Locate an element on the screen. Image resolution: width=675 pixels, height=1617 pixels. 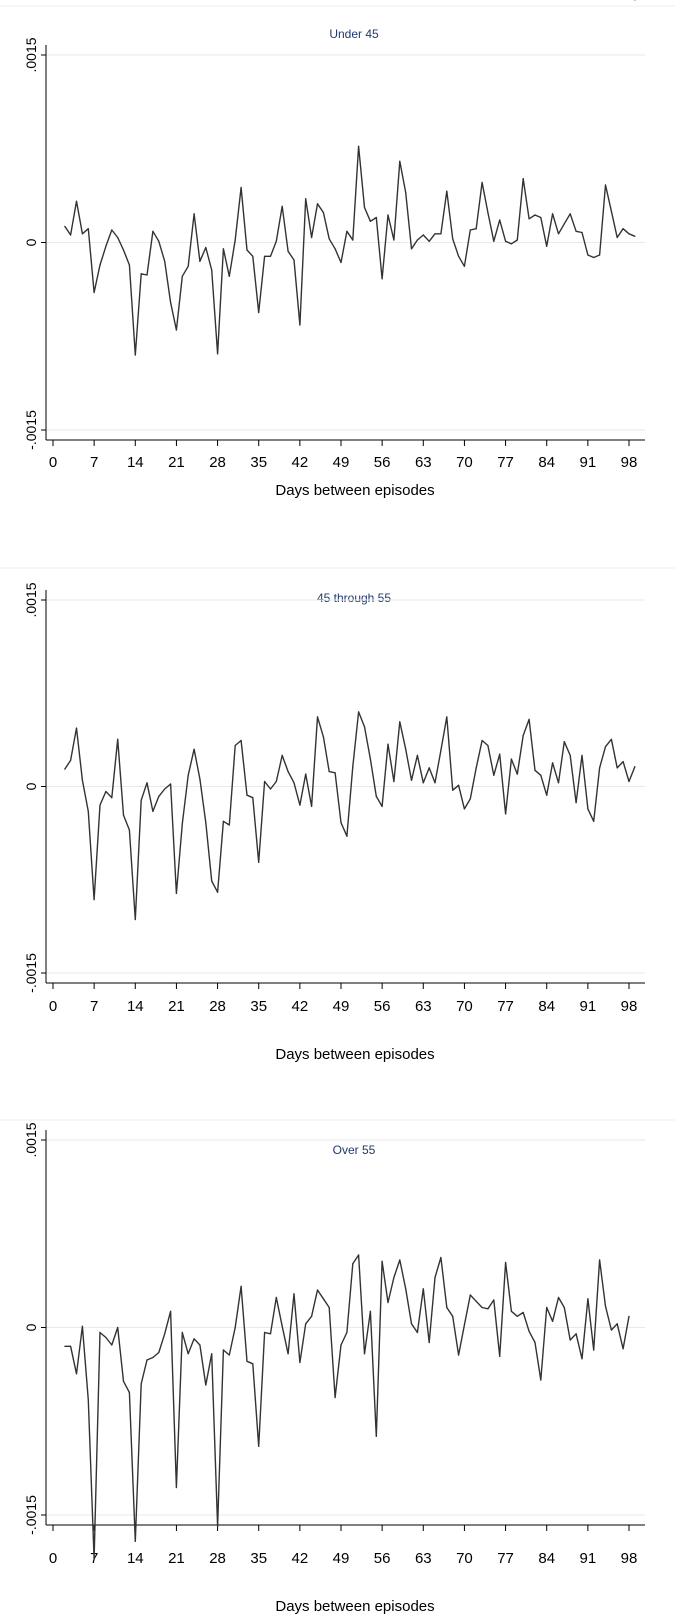
y-tick-labels-3: -.0015 0 .0015 is located at coordinates (31, 1328).